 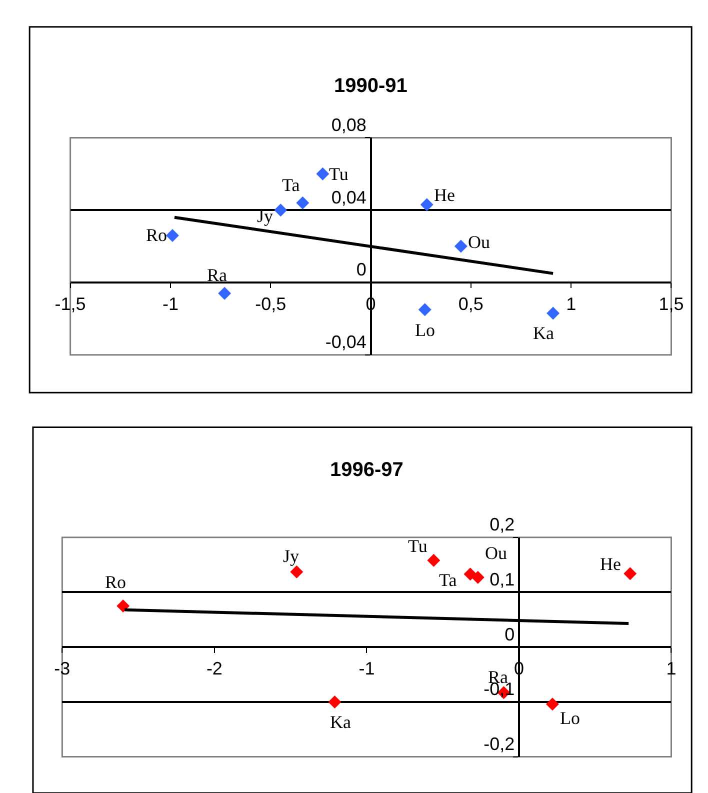 I want to click on y-tick-label: 0,1, so click(x=502, y=579).